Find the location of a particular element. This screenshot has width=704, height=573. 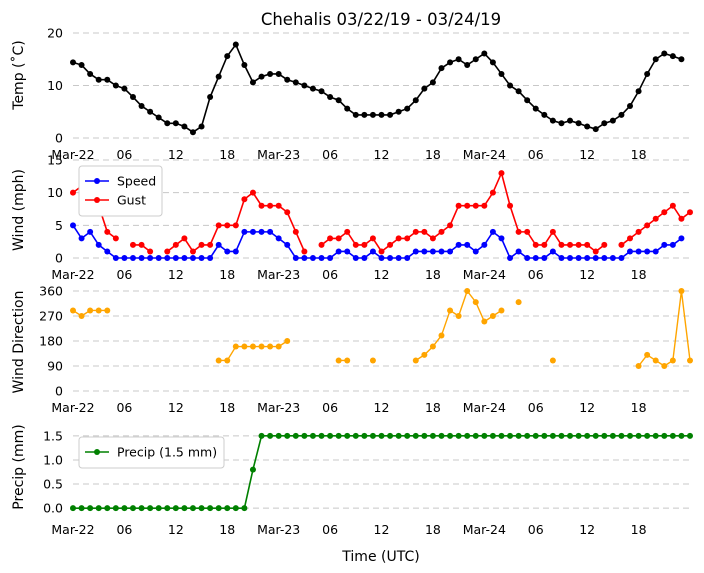

y-tick-label: 0.0 is located at coordinates (53, 508).